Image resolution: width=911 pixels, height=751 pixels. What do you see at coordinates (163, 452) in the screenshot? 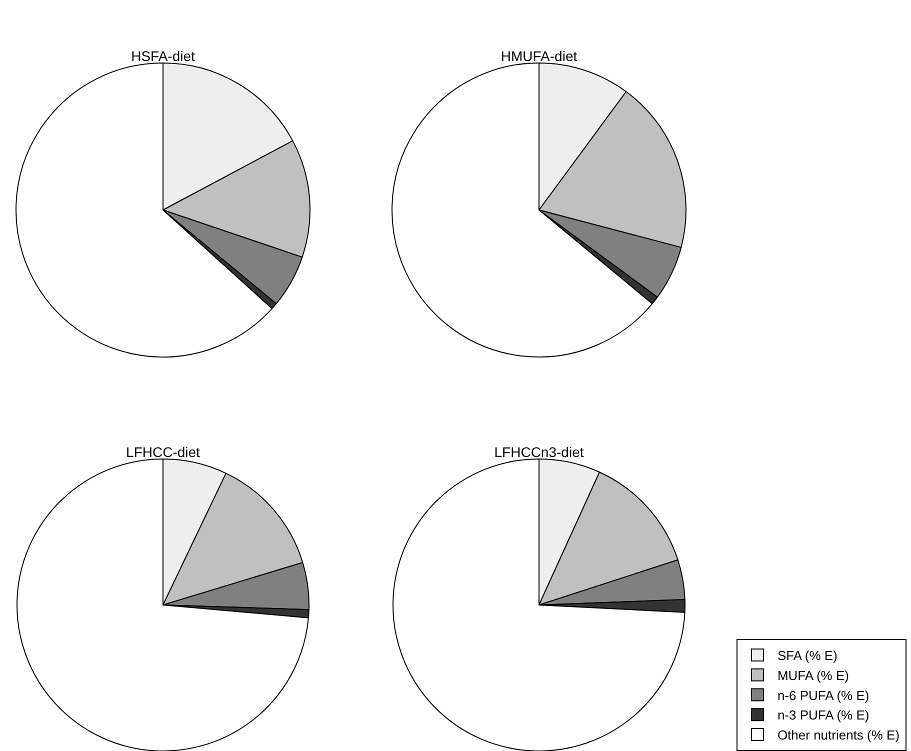
I see `slice-label: LFHCC-diet` at bounding box center [163, 452].